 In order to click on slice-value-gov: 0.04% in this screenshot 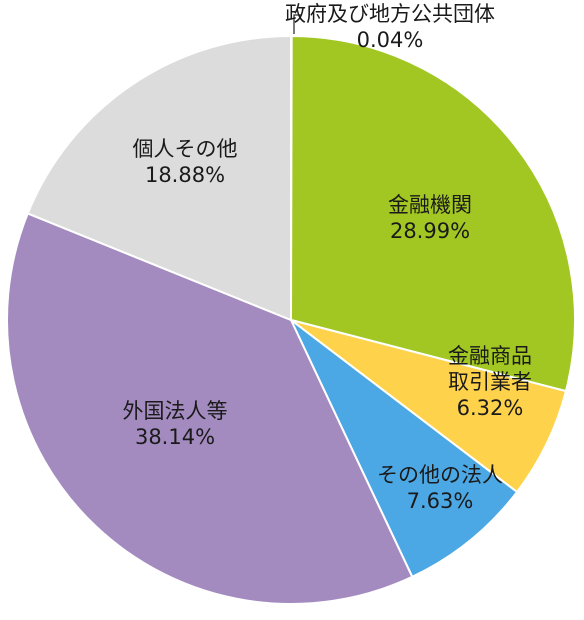, I will do `click(390, 40)`.